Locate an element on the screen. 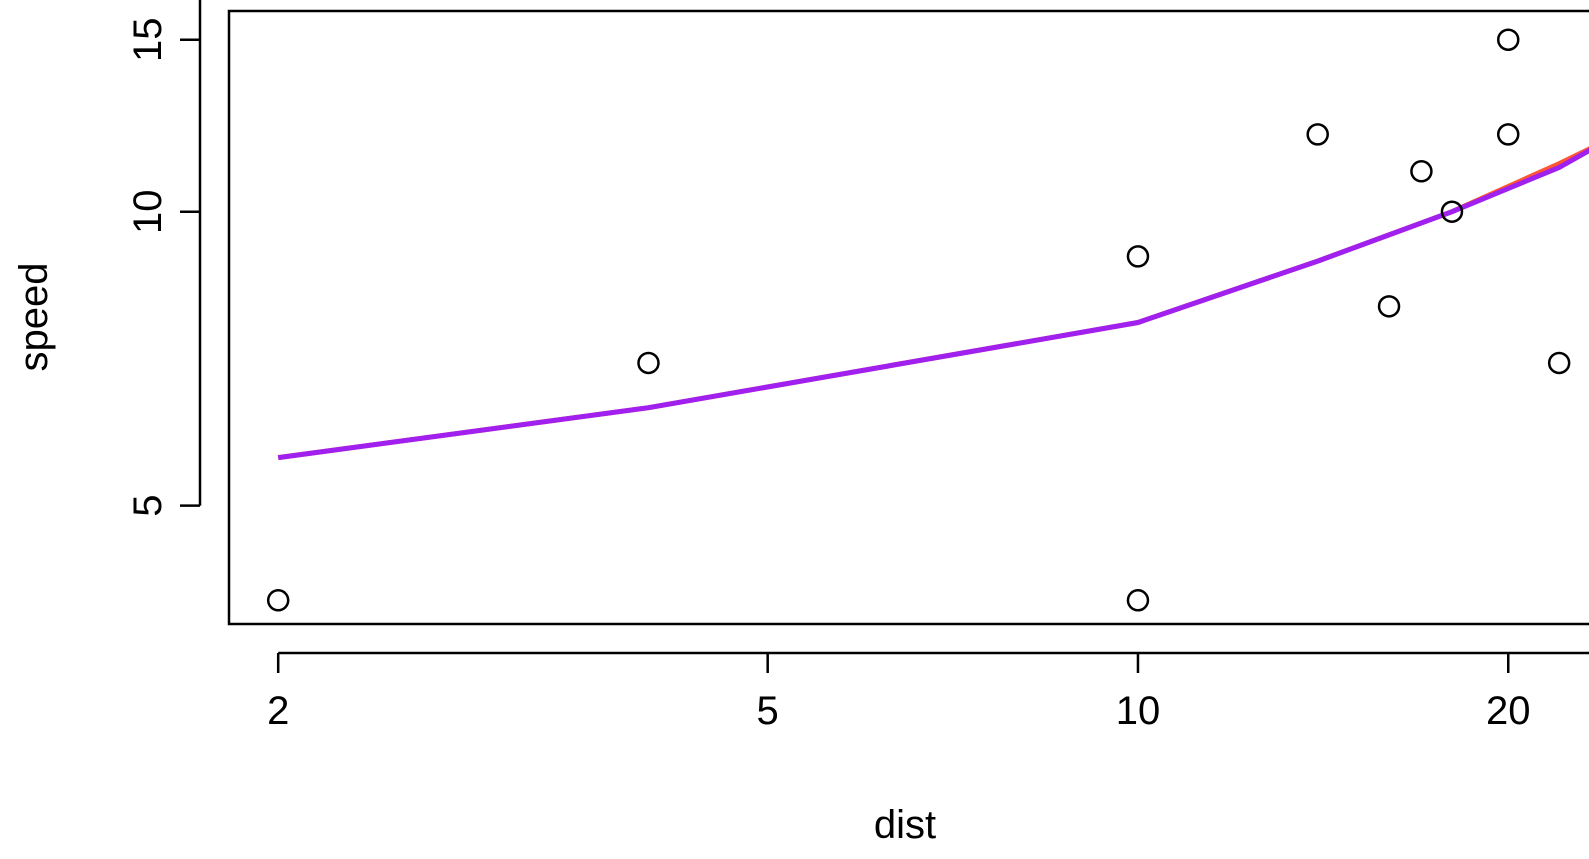  x-axis: 25102050100 is located at coordinates (928, 692).